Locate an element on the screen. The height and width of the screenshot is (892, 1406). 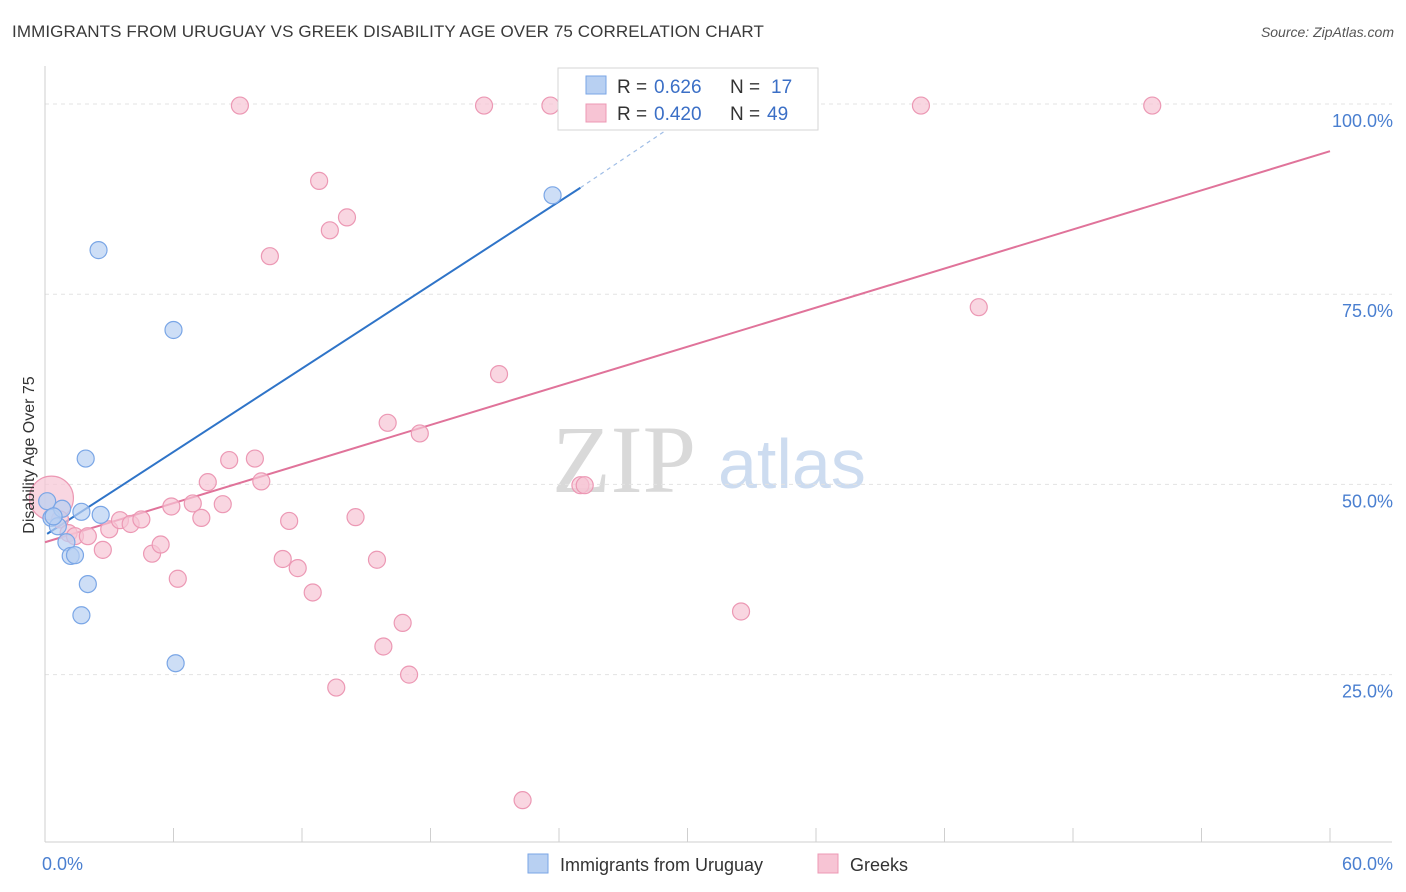
legend-r-value-greeks: 0.420 is located at coordinates (678, 114).